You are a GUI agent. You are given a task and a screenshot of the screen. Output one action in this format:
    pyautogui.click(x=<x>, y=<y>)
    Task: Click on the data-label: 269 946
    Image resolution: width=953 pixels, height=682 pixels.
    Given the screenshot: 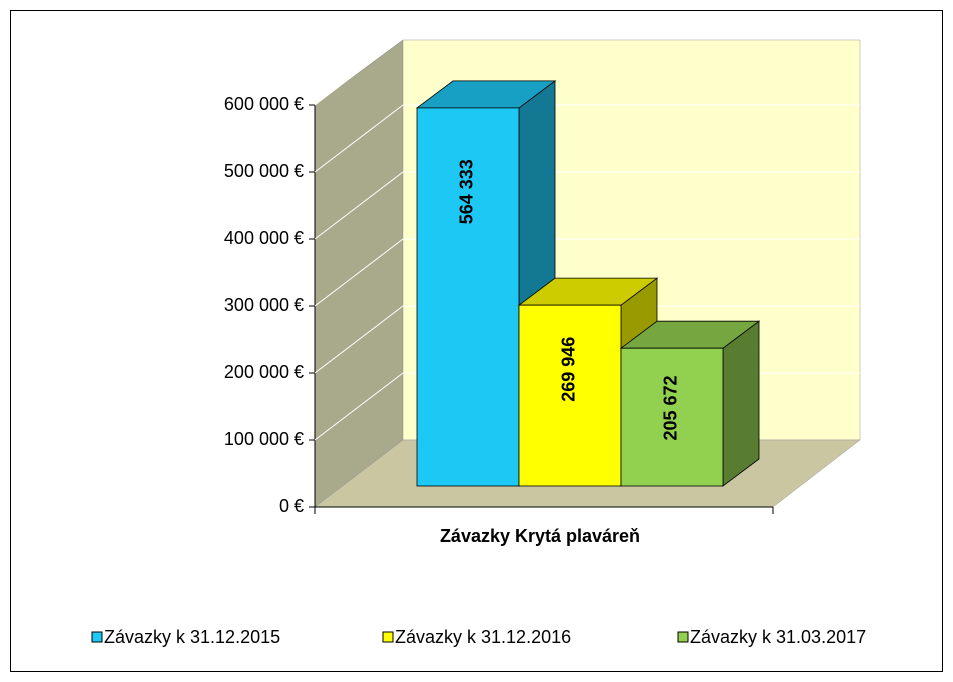 What is the action you would take?
    pyautogui.click(x=569, y=369)
    